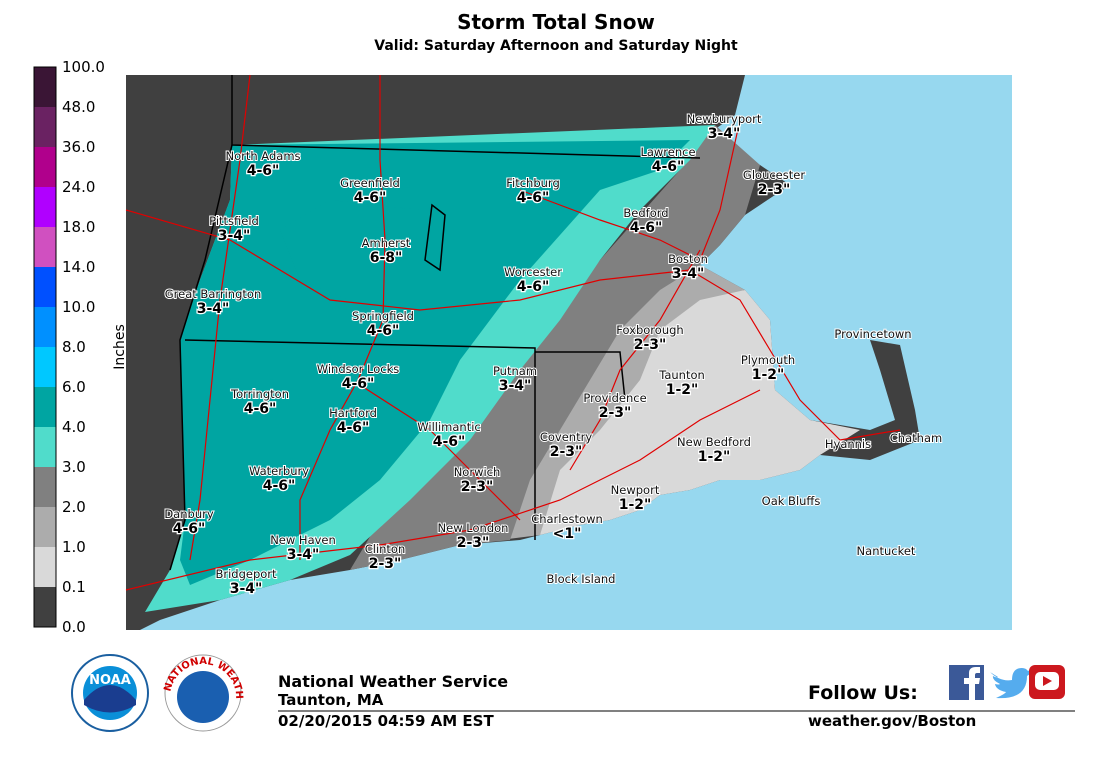 The width and height of the screenshot is (1111, 757). Describe the element at coordinates (331, 700) in the screenshot. I see `location: Taunton, MA` at that location.